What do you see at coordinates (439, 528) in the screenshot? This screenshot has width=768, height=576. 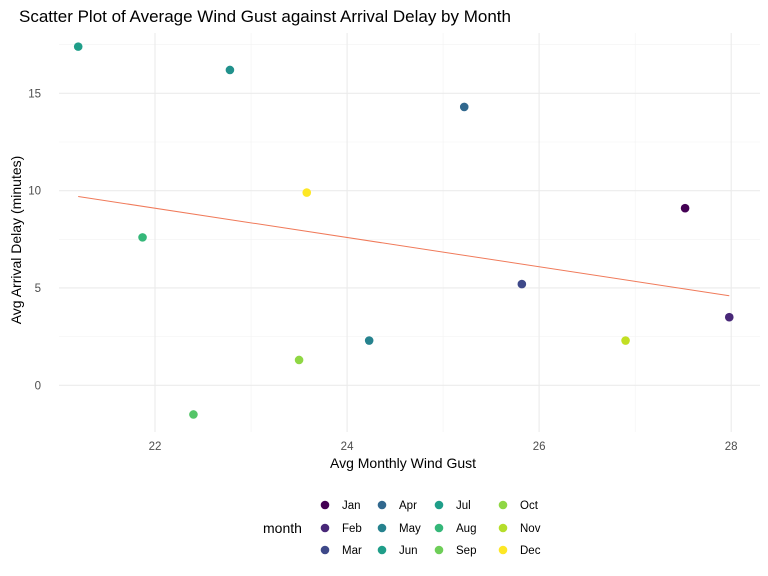 I see `legend-key-aug` at bounding box center [439, 528].